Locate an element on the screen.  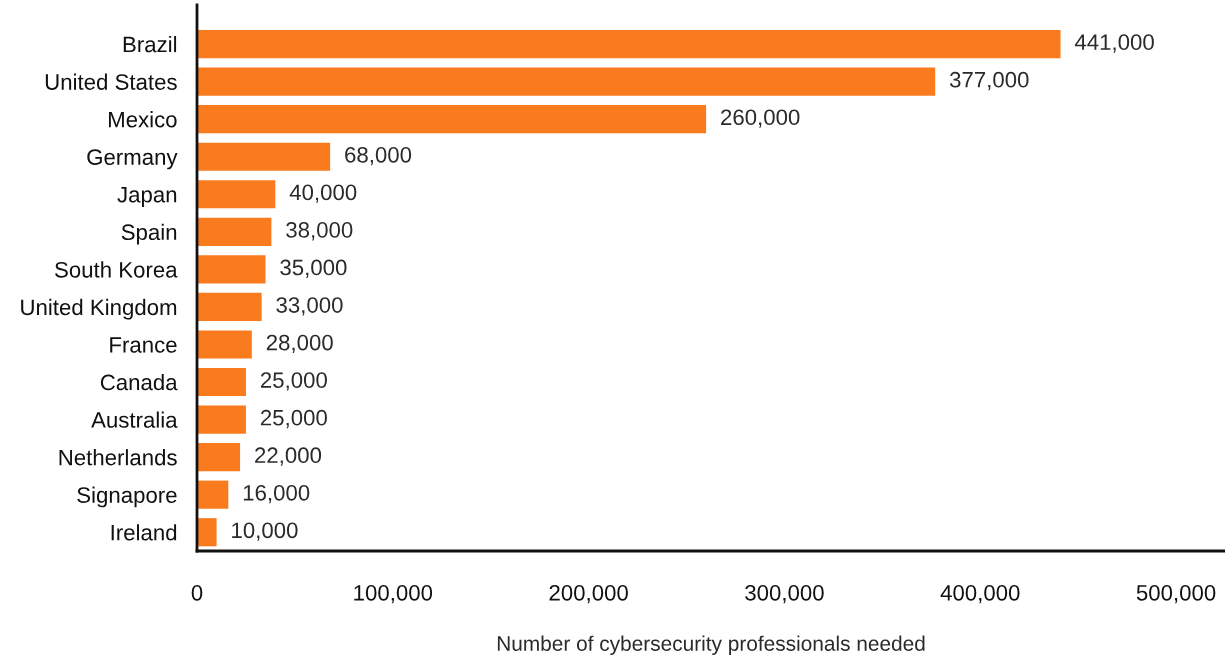
x-tick-label: 0 is located at coordinates (197, 592).